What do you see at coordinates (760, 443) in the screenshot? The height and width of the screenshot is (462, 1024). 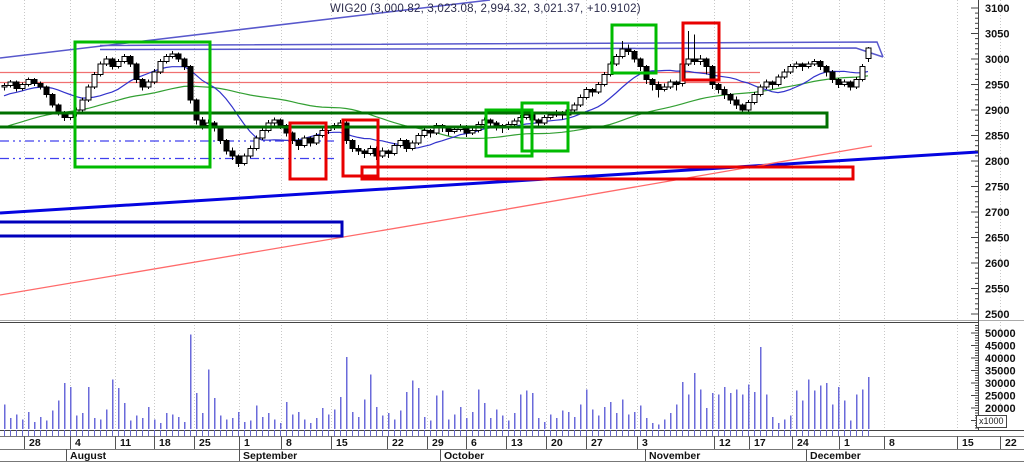 I see `day-label: 17` at bounding box center [760, 443].